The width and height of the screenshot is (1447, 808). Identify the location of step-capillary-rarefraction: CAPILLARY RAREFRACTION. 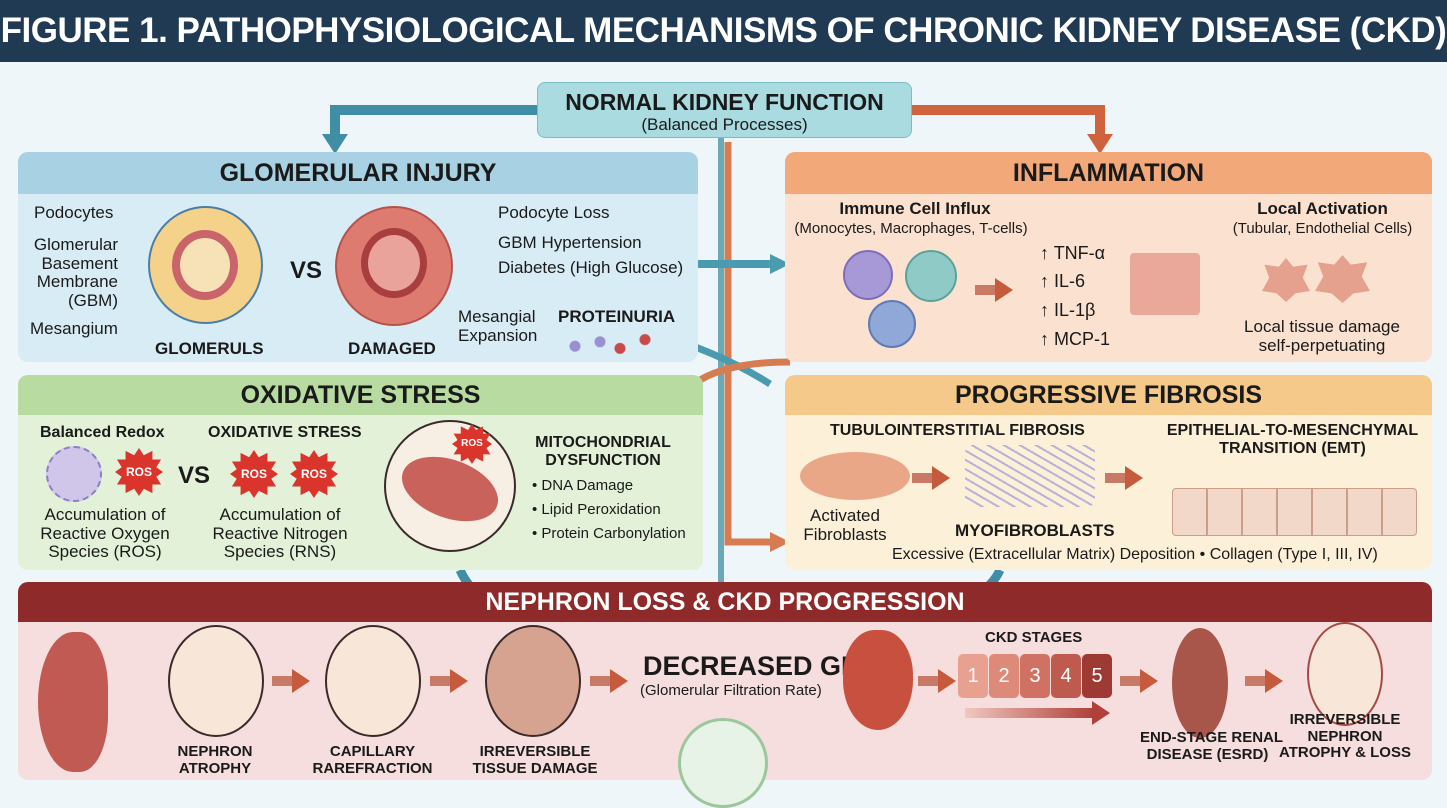
(372, 760).